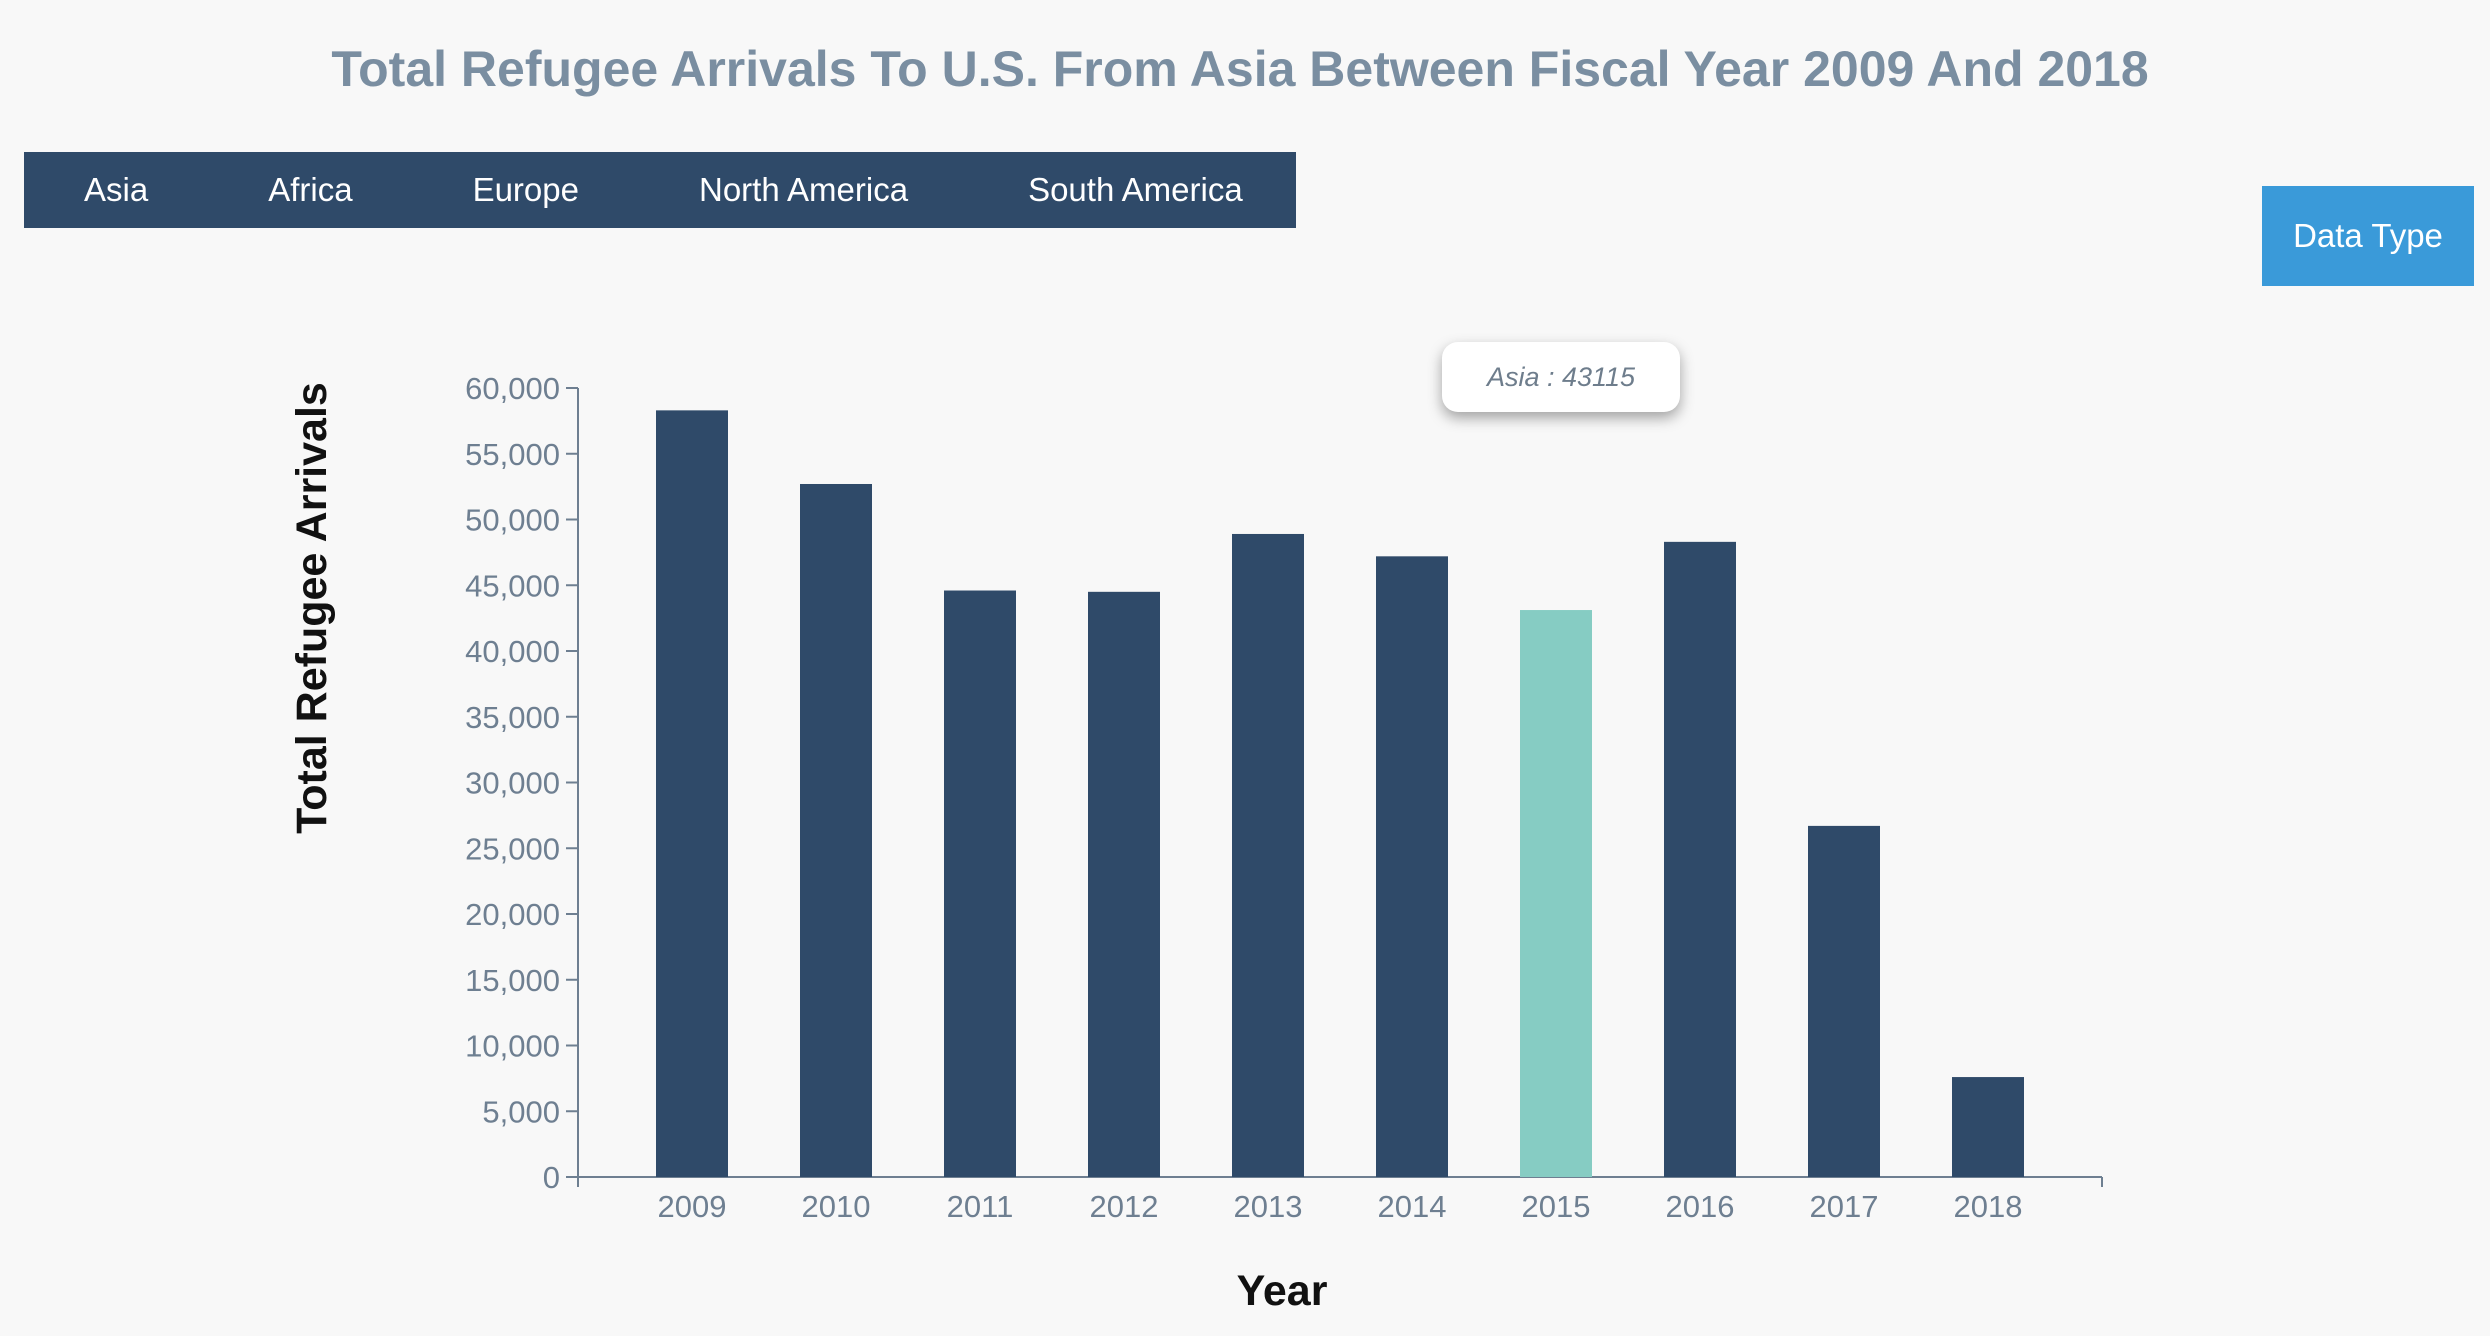  What do you see at coordinates (312, 608) in the screenshot?
I see `y-axis-title: Total Refugee Arrivals` at bounding box center [312, 608].